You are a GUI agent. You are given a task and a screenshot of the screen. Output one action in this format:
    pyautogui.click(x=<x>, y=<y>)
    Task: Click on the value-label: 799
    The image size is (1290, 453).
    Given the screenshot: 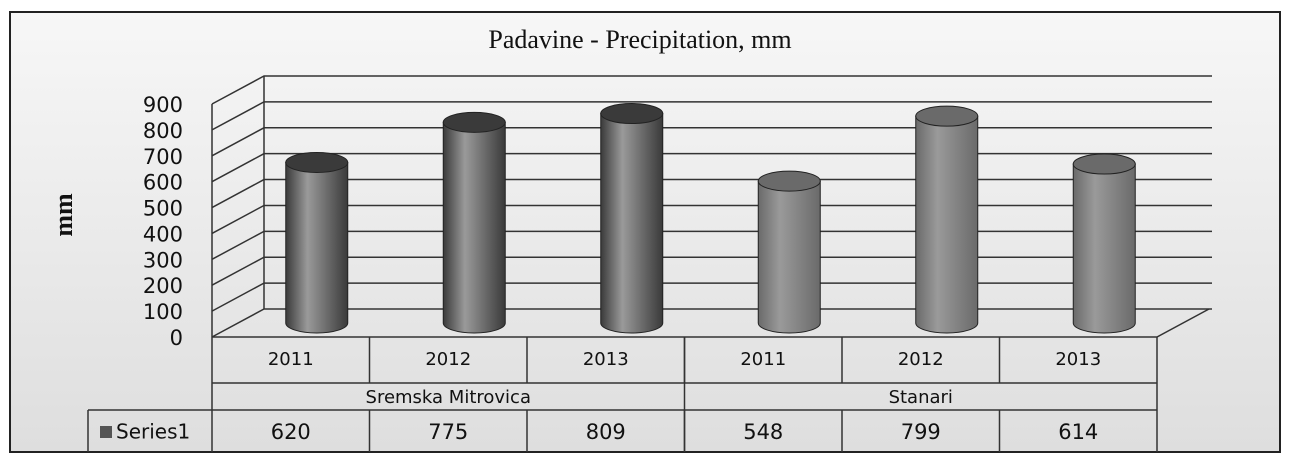 What is the action you would take?
    pyautogui.click(x=921, y=432)
    